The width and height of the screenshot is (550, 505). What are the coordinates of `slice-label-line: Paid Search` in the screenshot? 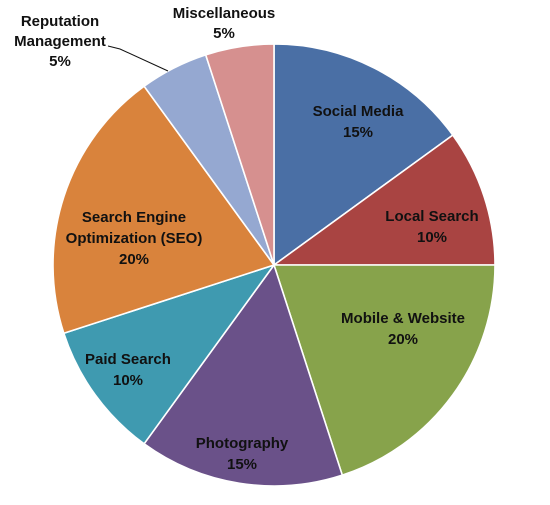 It's located at (128, 359).